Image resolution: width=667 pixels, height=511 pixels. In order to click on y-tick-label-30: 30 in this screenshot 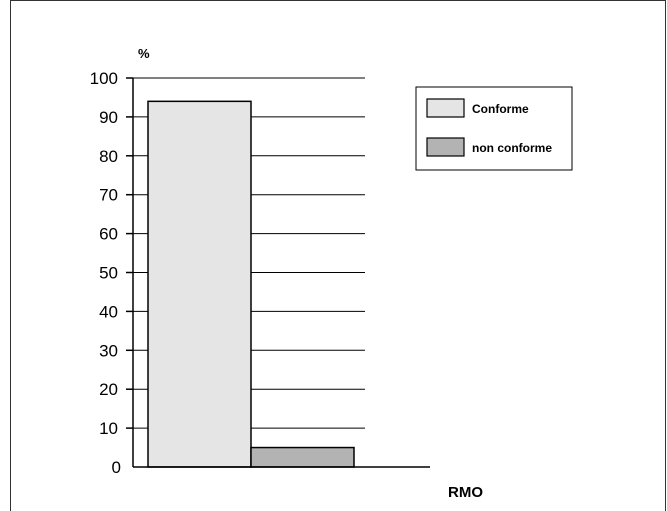, I will do `click(108, 350)`.